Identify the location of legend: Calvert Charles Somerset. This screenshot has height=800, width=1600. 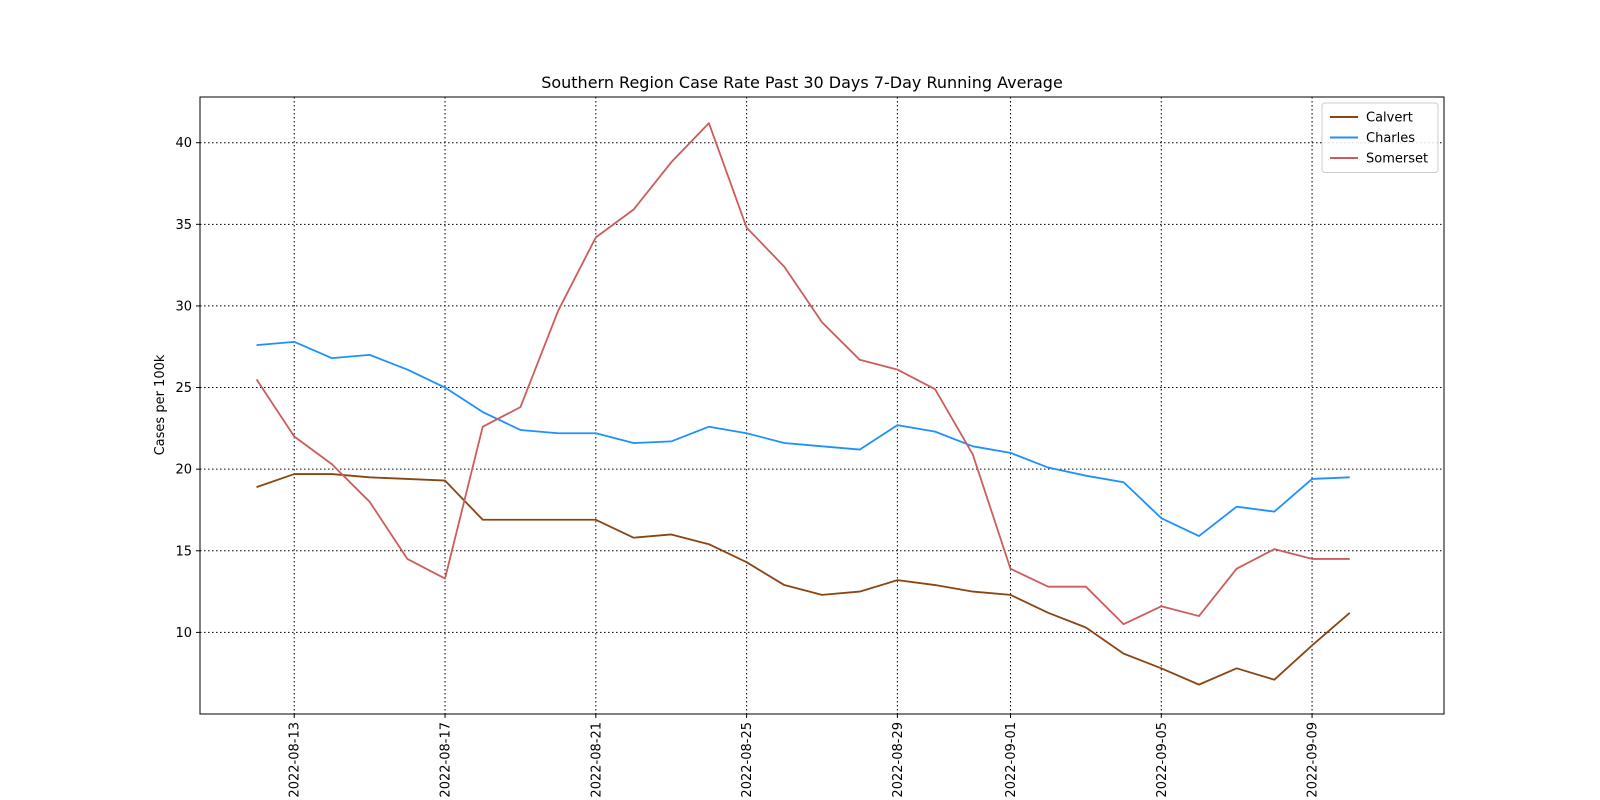
(1380, 137).